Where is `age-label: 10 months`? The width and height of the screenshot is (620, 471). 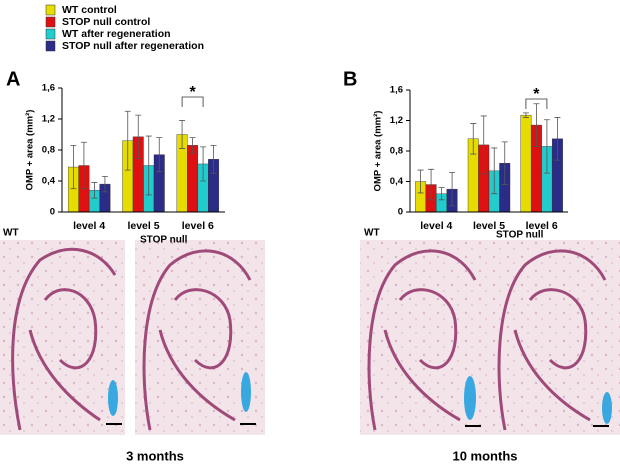 age-label: 10 months is located at coordinates (484, 455).